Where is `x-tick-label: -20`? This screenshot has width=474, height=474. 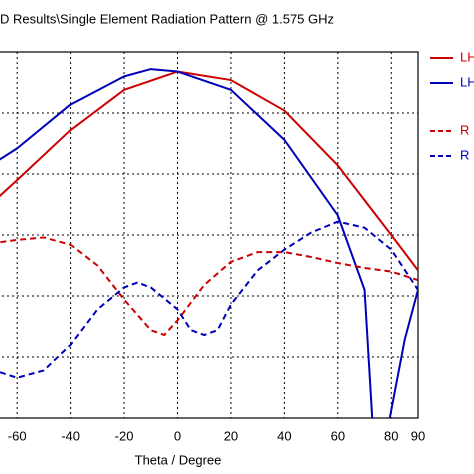 x-tick-label: -20 is located at coordinates (124, 435).